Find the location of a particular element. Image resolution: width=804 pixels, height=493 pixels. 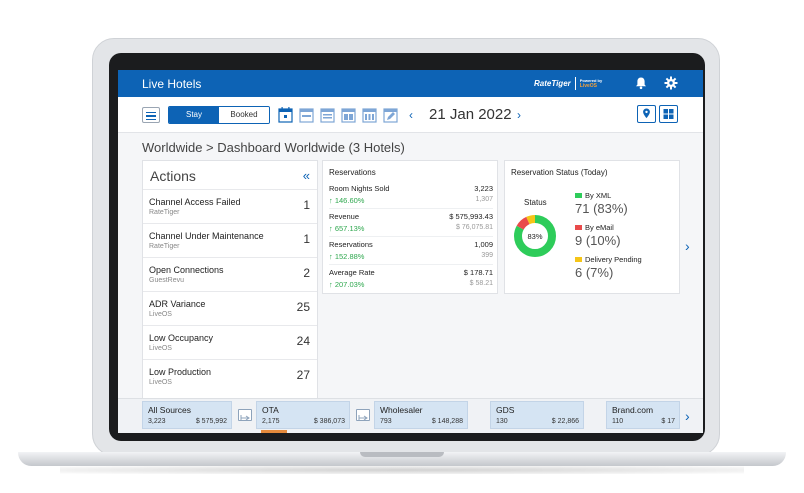

cards-next-button: › is located at coordinates (687, 246).